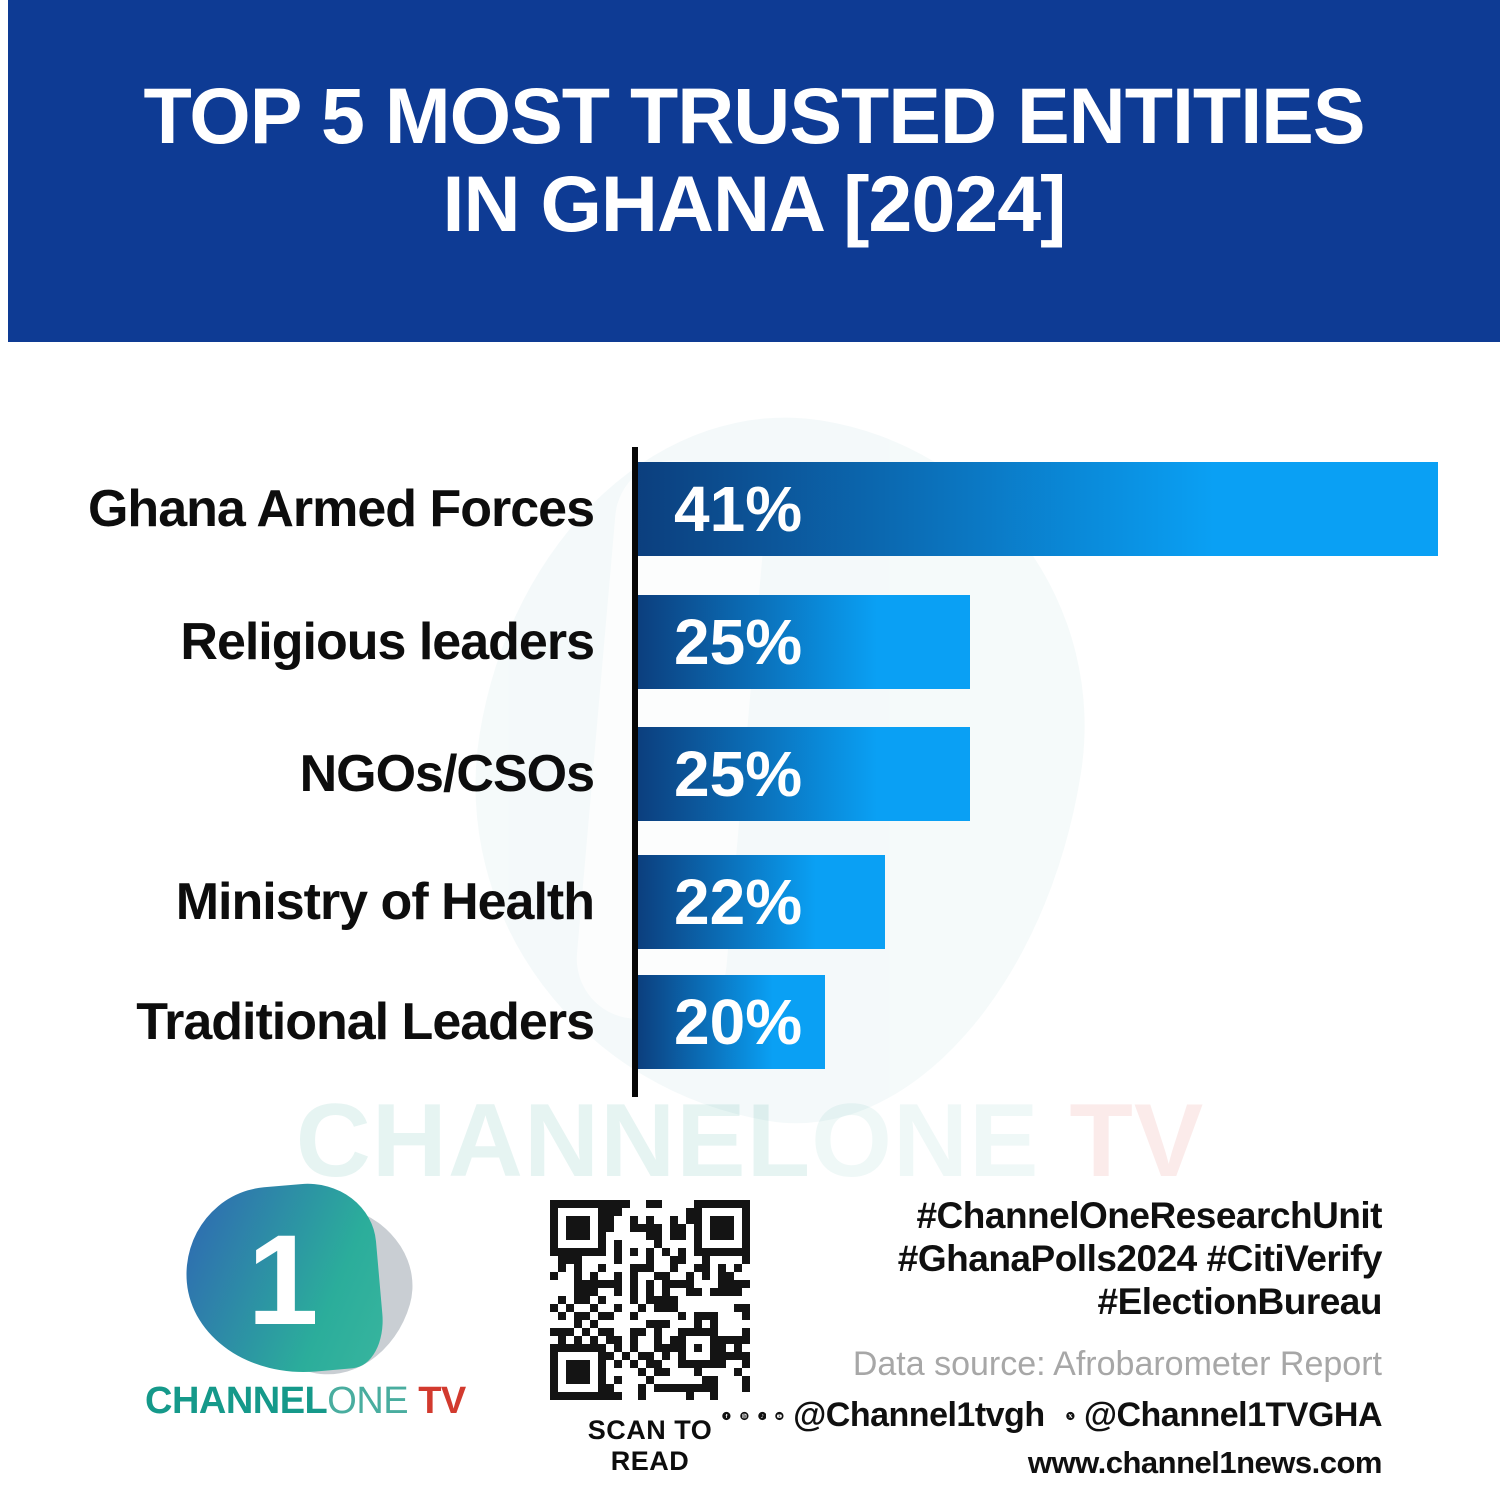 This screenshot has width=1500, height=1500. What do you see at coordinates (1038, 509) in the screenshot?
I see `bar: 41%` at bounding box center [1038, 509].